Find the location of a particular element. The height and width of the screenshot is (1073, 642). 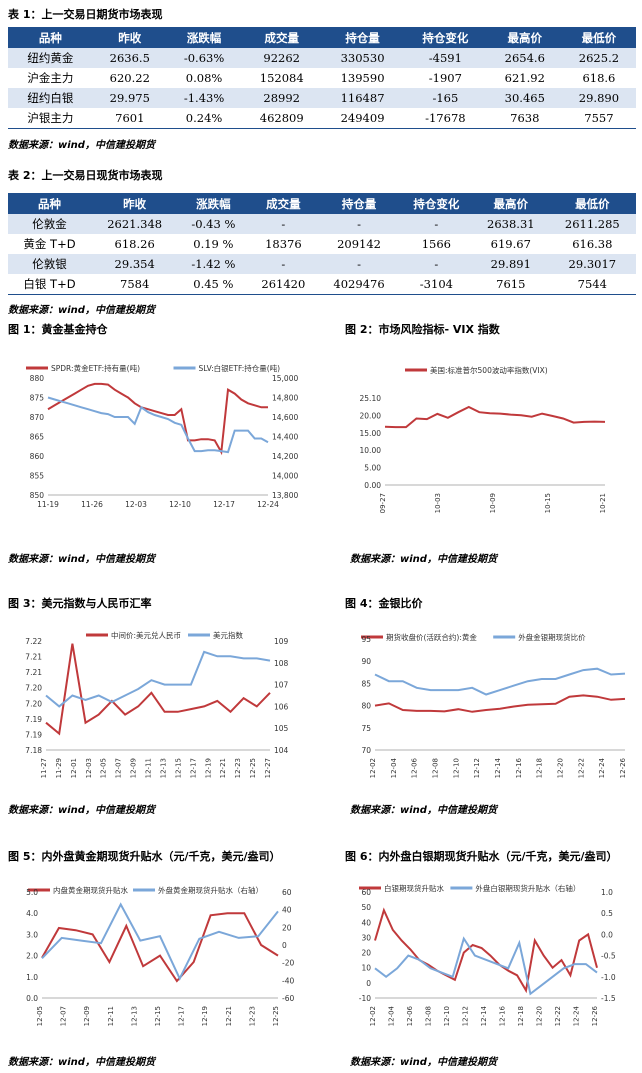

y2-tick-label: 109 is located at coordinates (281, 641).